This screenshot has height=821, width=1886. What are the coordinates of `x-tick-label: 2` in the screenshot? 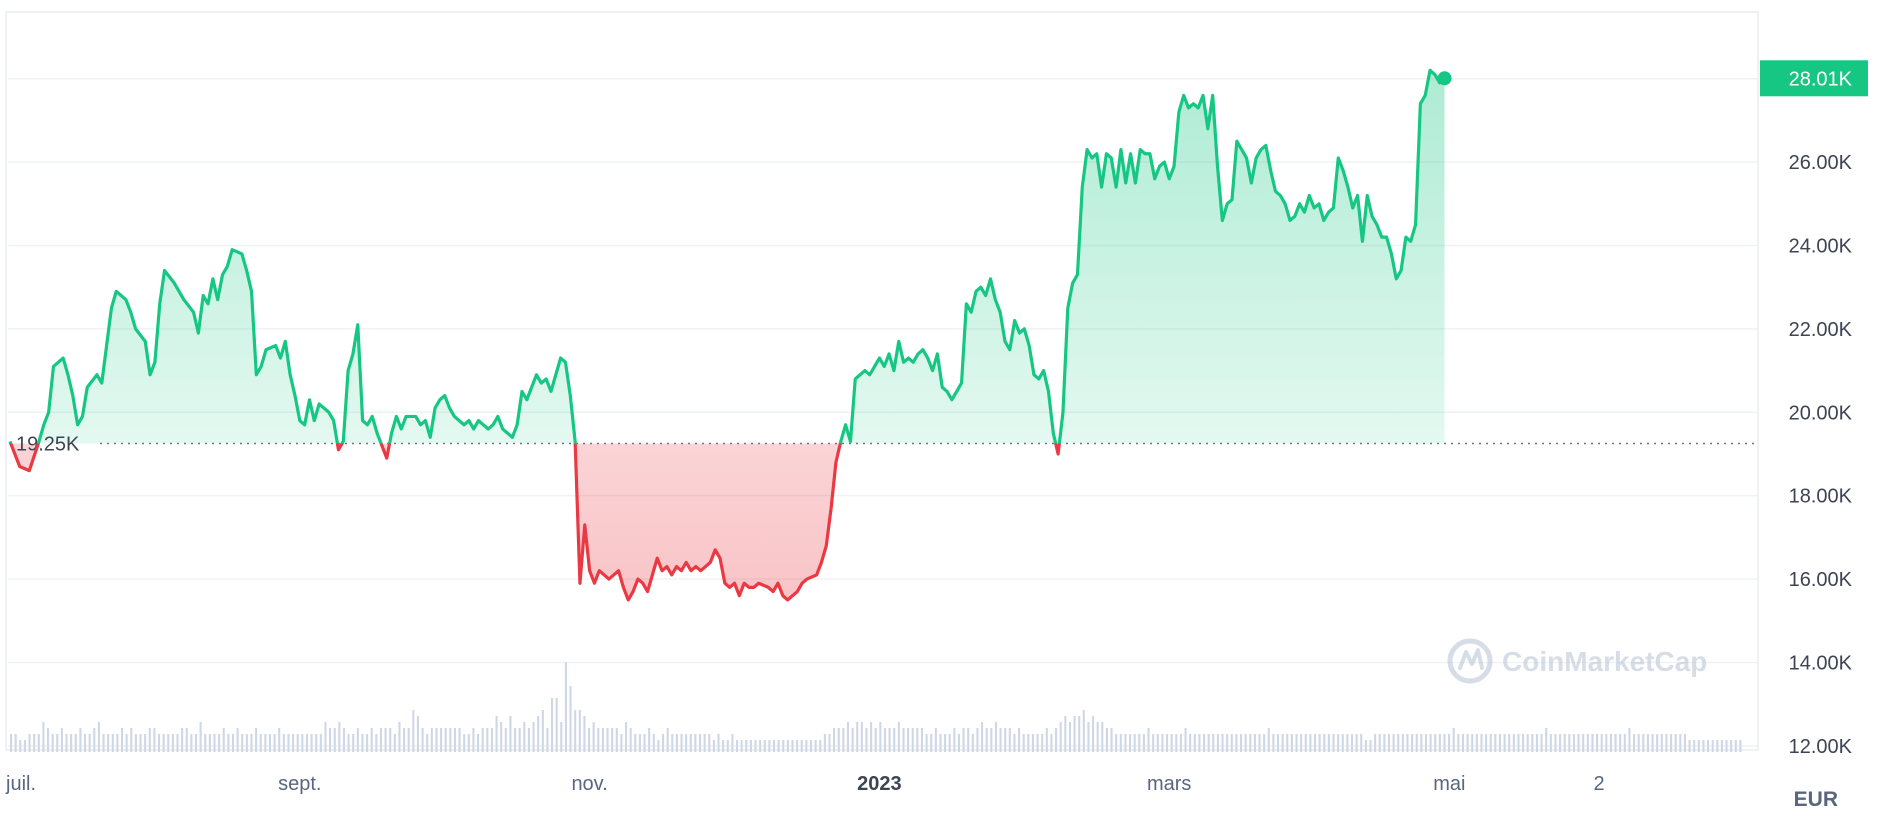 It's located at (1599, 784).